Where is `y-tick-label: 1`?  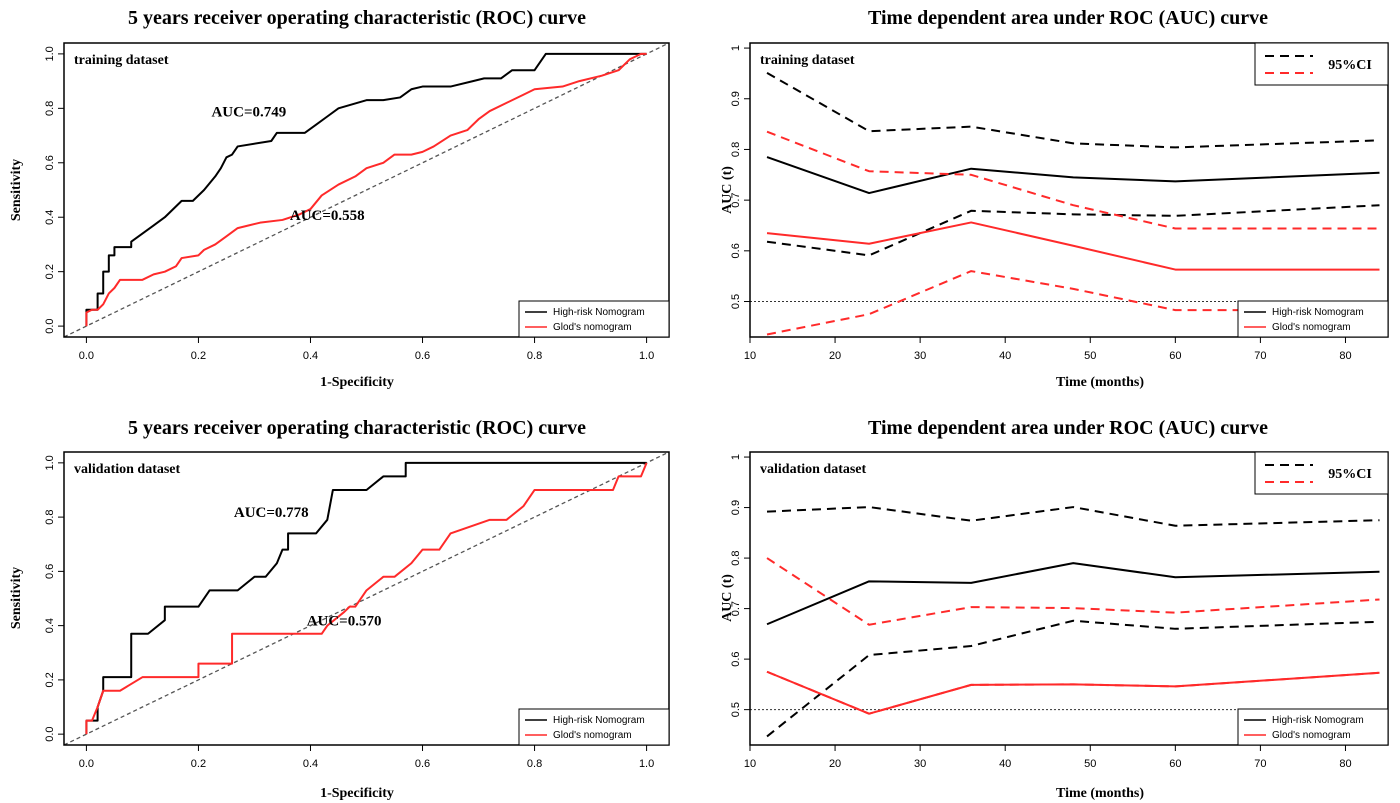 y-tick-label: 1 is located at coordinates (736, 48).